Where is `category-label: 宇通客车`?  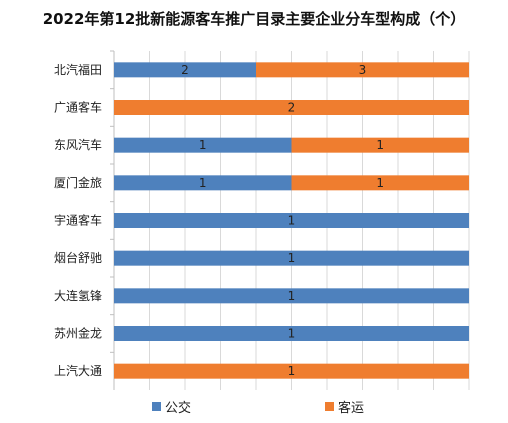 category-label: 宇通客车 is located at coordinates (78, 220).